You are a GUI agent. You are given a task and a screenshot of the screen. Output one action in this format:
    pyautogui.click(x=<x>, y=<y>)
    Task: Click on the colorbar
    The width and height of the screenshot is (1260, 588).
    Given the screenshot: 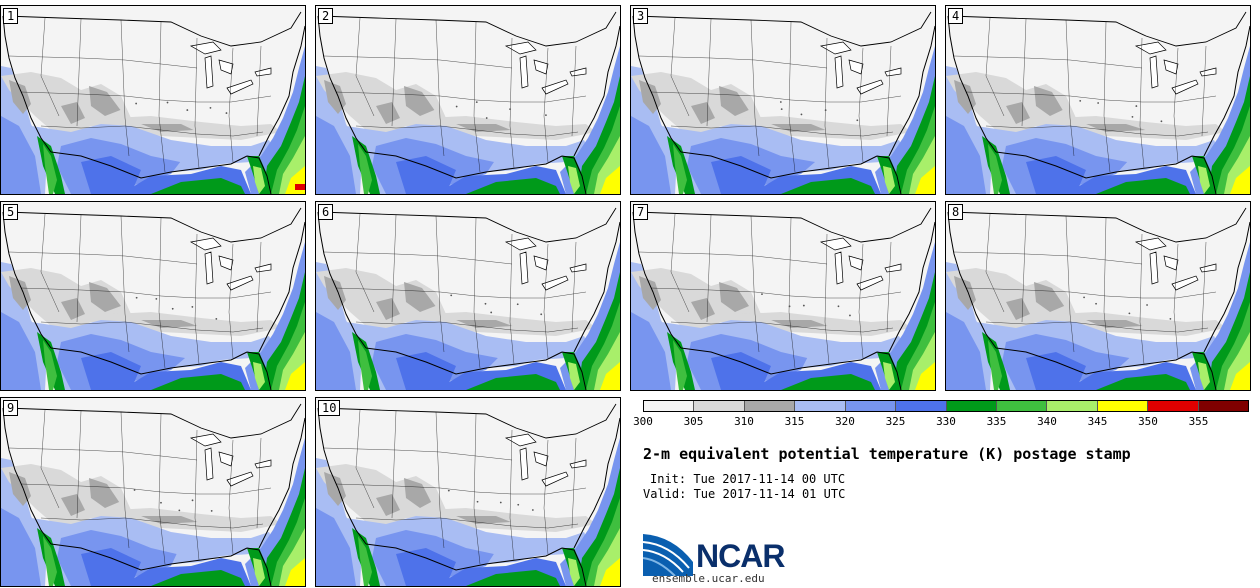 What is the action you would take?
    pyautogui.click(x=946, y=406)
    